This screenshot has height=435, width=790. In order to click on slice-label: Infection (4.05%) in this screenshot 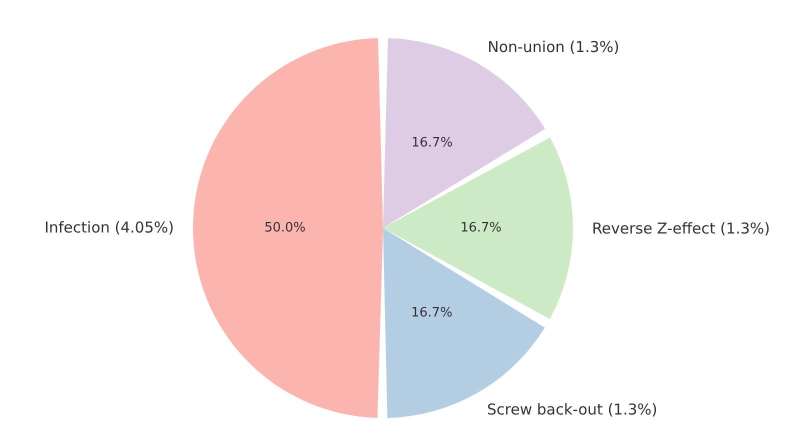, I will do `click(109, 227)`.